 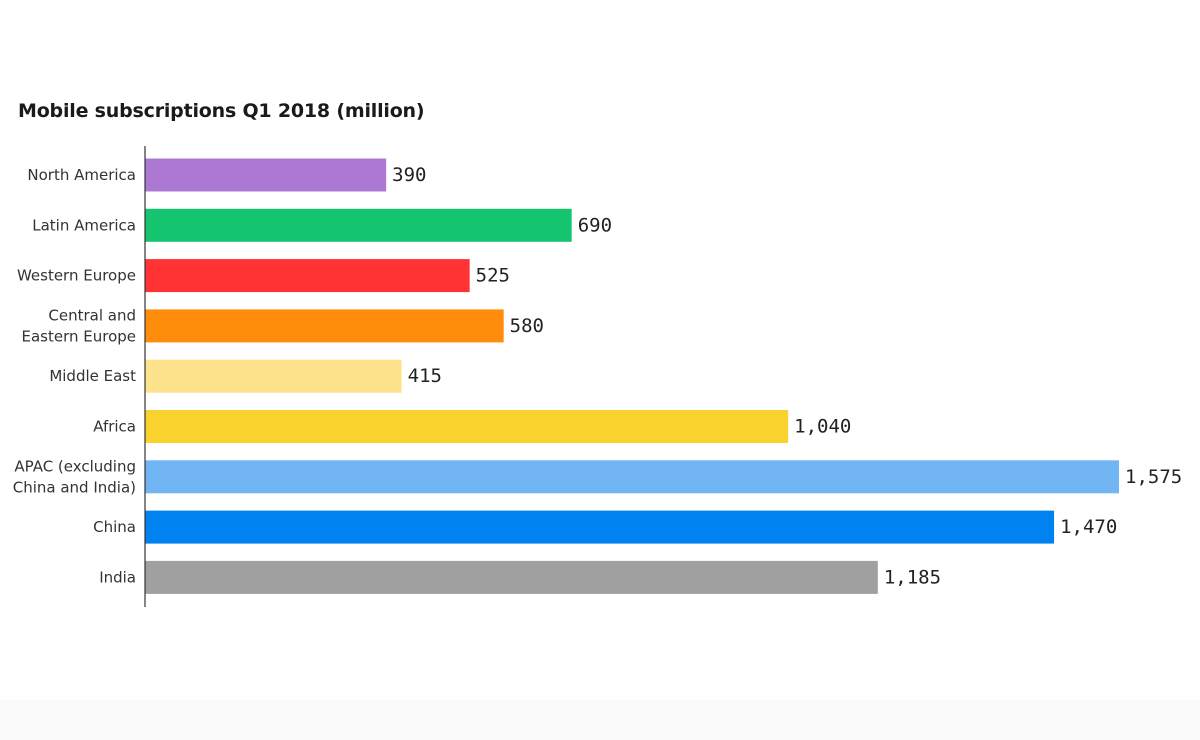 What do you see at coordinates (493, 276) in the screenshot?
I see `value-label-western-europe: 525` at bounding box center [493, 276].